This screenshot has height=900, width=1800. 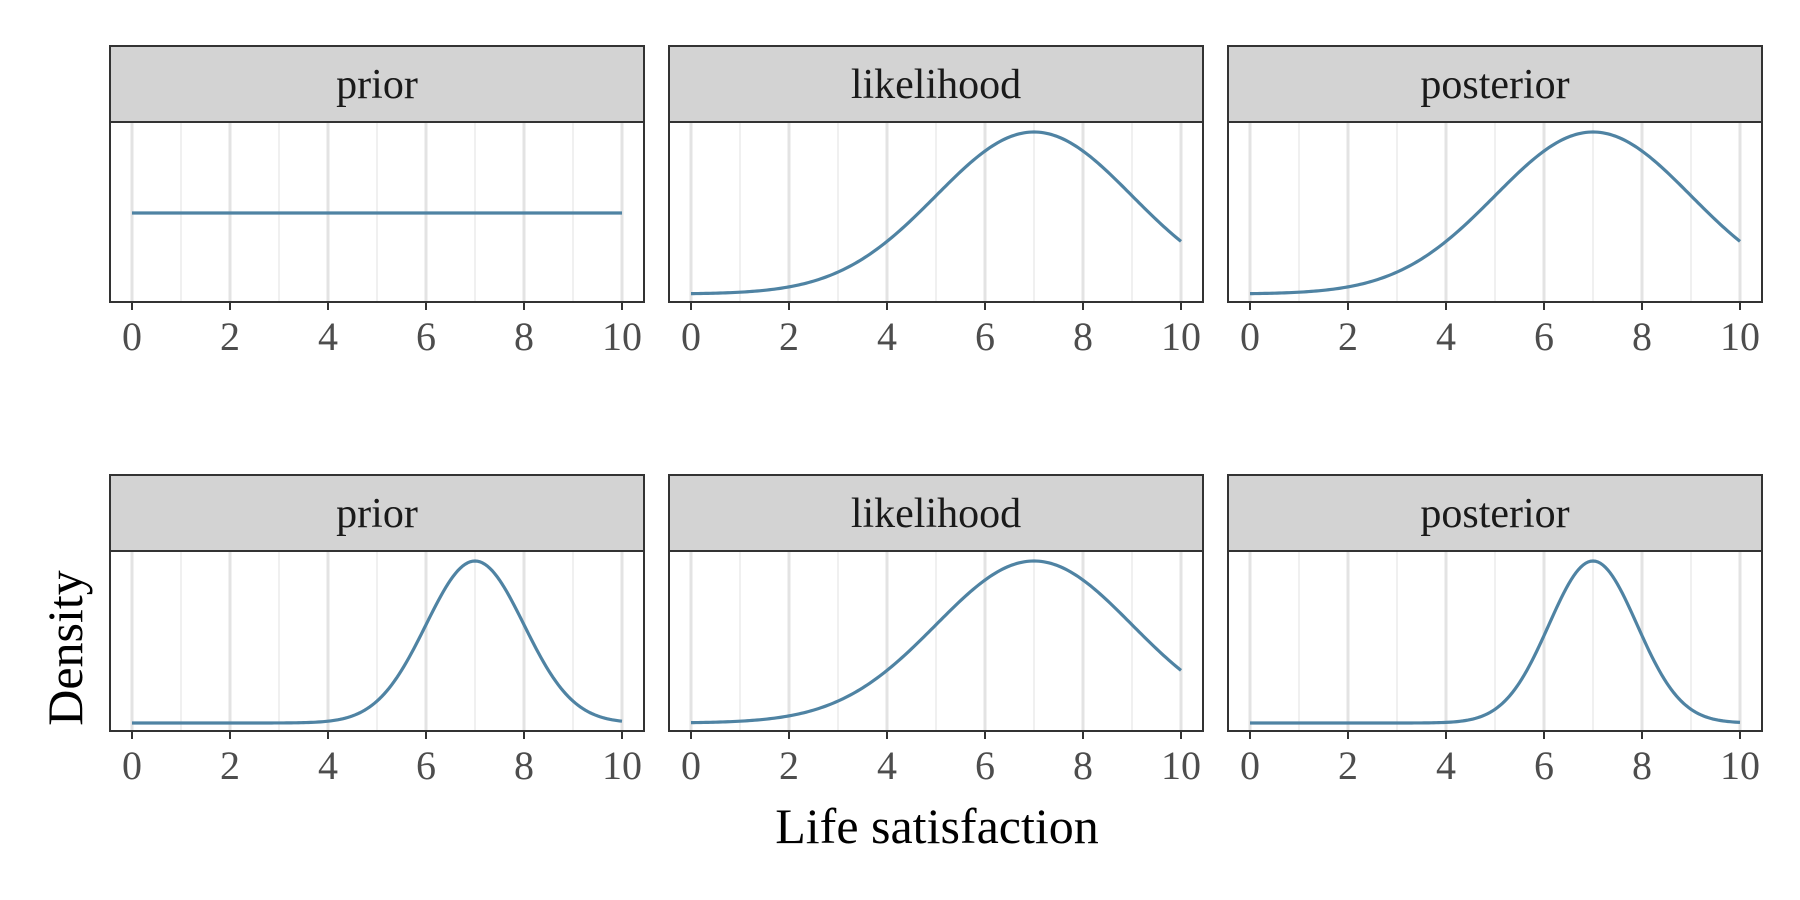 What do you see at coordinates (65, 648) in the screenshot?
I see `y-axis-label: Density` at bounding box center [65, 648].